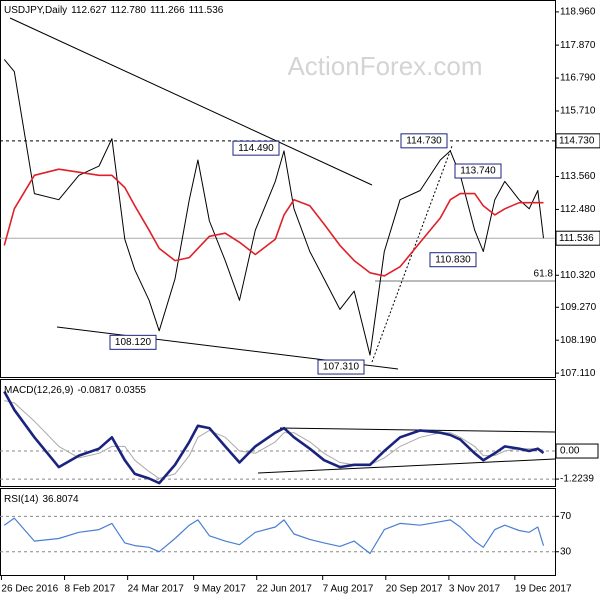 This screenshot has width=600, height=600. I want to click on x-tick-label: 19 Dec 2017, so click(543, 589).